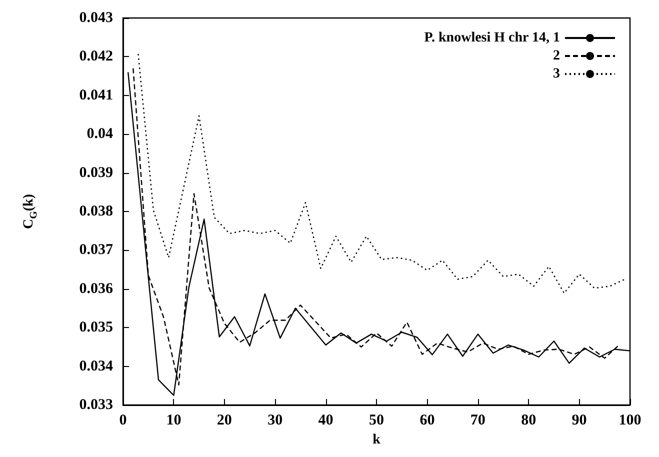 Image resolution: width=659 pixels, height=457 pixels. What do you see at coordinates (376, 420) in the screenshot?
I see `x-tick-label: 50` at bounding box center [376, 420].